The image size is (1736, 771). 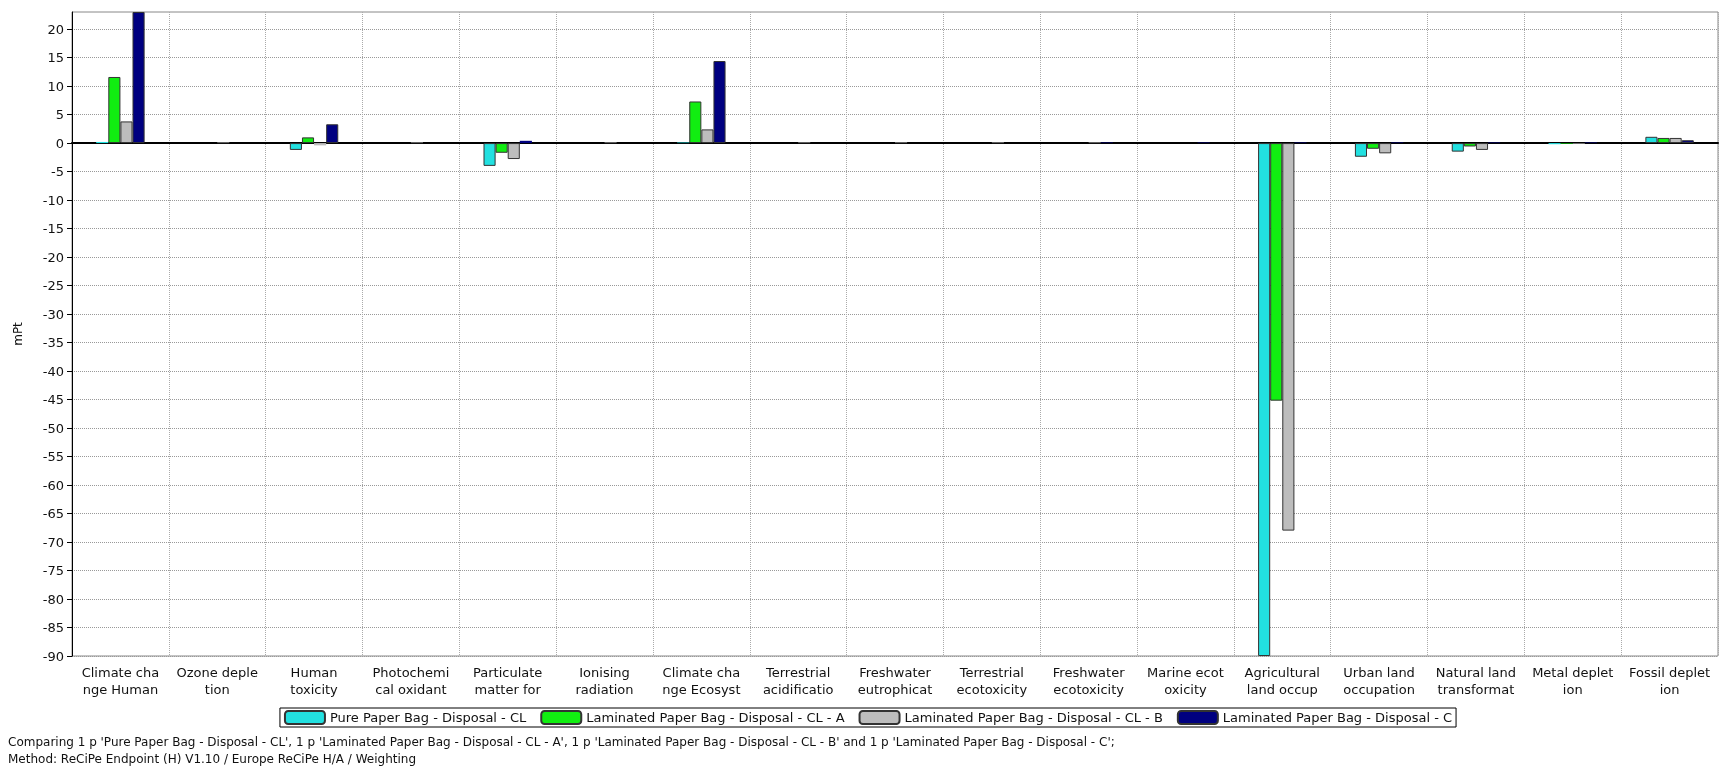 I want to click on y-tick-label: -65, so click(x=53, y=514).